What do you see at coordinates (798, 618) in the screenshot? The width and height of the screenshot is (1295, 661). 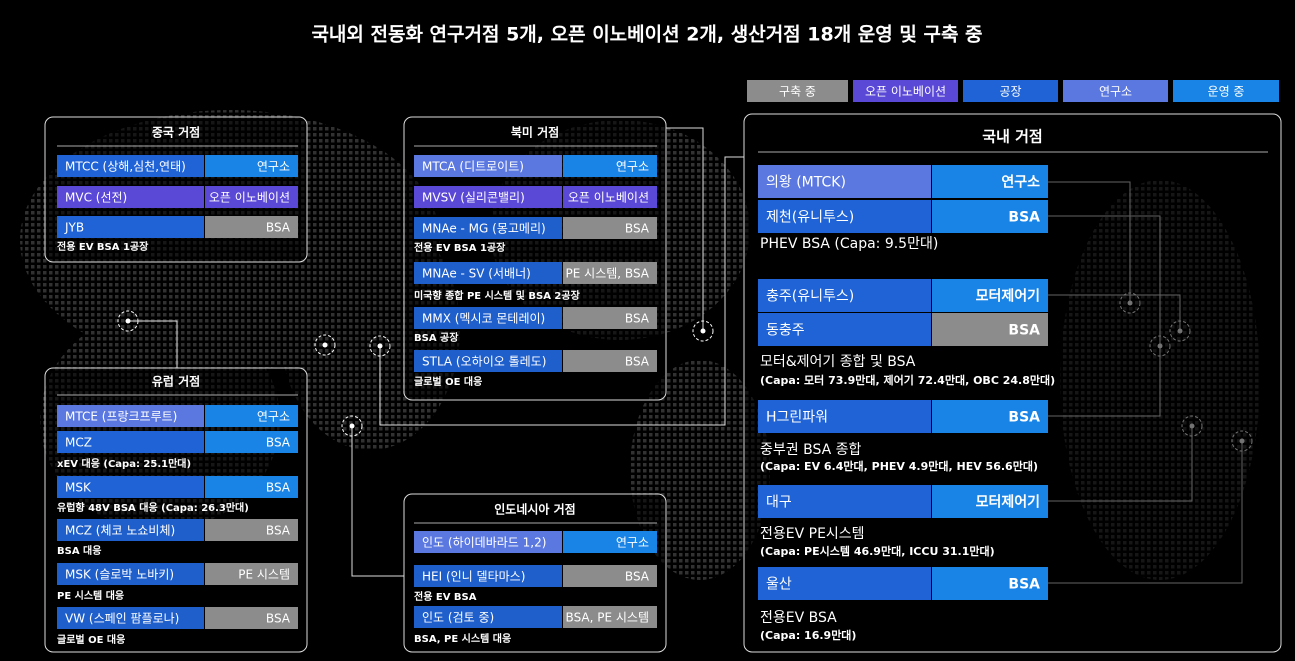 I see `site-note: 전용EV BSA` at bounding box center [798, 618].